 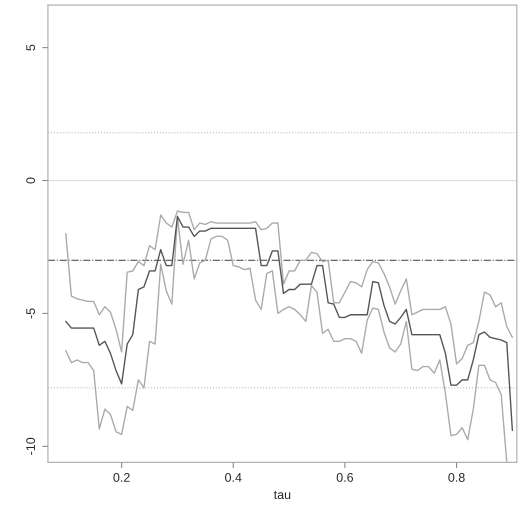 I want to click on x-axis-title: tau, so click(x=282, y=495).